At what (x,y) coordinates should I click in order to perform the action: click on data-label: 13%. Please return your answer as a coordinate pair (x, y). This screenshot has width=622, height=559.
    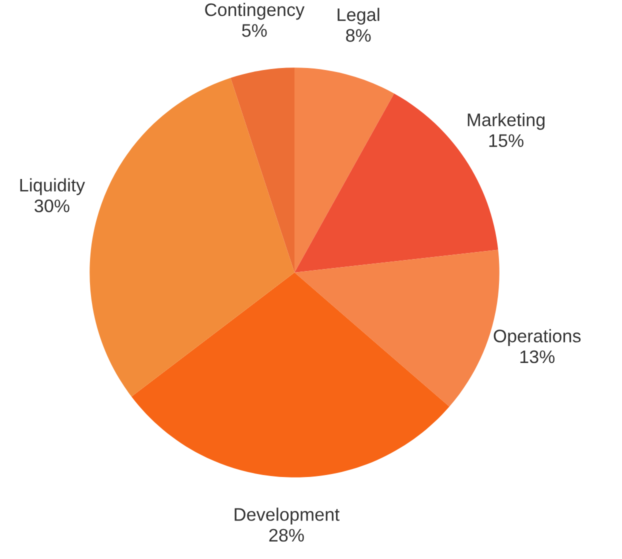
    Looking at the image, I should click on (537, 357).